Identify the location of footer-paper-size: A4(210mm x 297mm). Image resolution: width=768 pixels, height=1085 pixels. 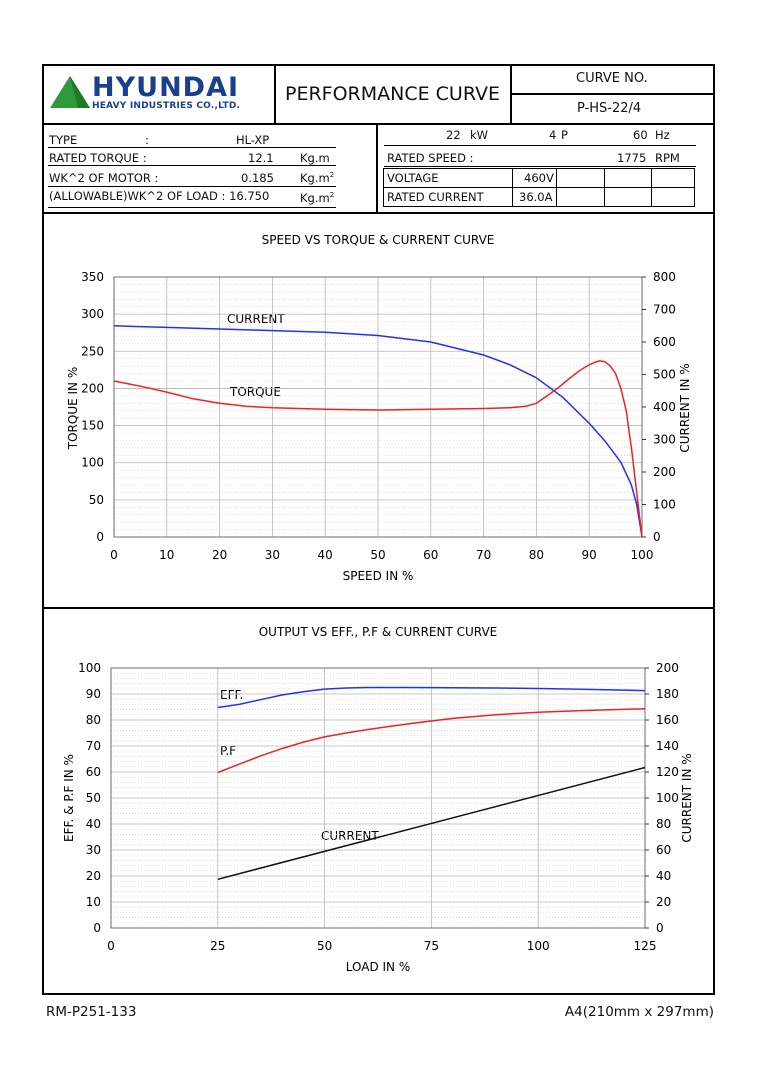
(639, 1012).